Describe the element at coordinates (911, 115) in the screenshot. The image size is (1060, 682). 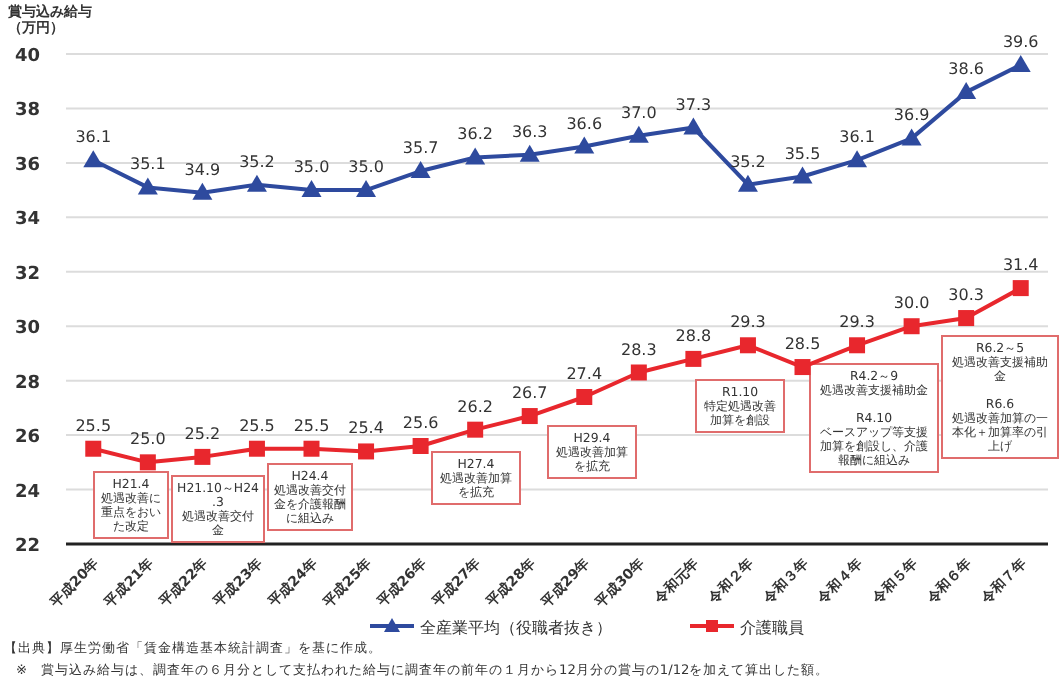
I see `data-label: 36.9` at that location.